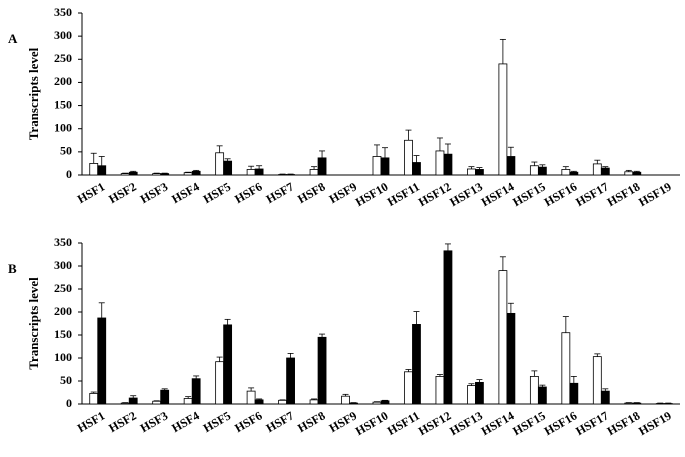 The width and height of the screenshot is (685, 457). What do you see at coordinates (63, 265) in the screenshot?
I see `y-tick-label: 300` at bounding box center [63, 265].